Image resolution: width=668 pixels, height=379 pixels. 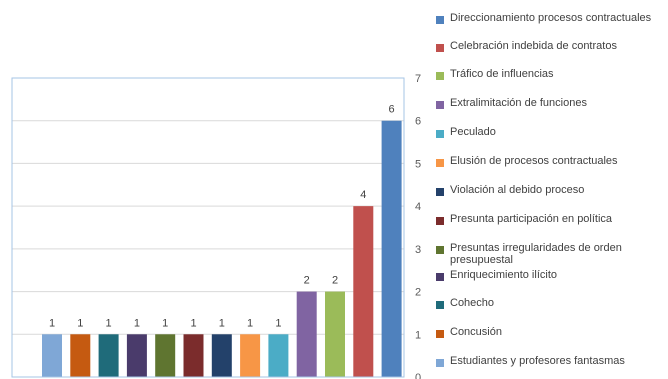 What do you see at coordinates (537, 361) in the screenshot?
I see `legend-label: Estudiantes y profesores fantasmas` at bounding box center [537, 361].